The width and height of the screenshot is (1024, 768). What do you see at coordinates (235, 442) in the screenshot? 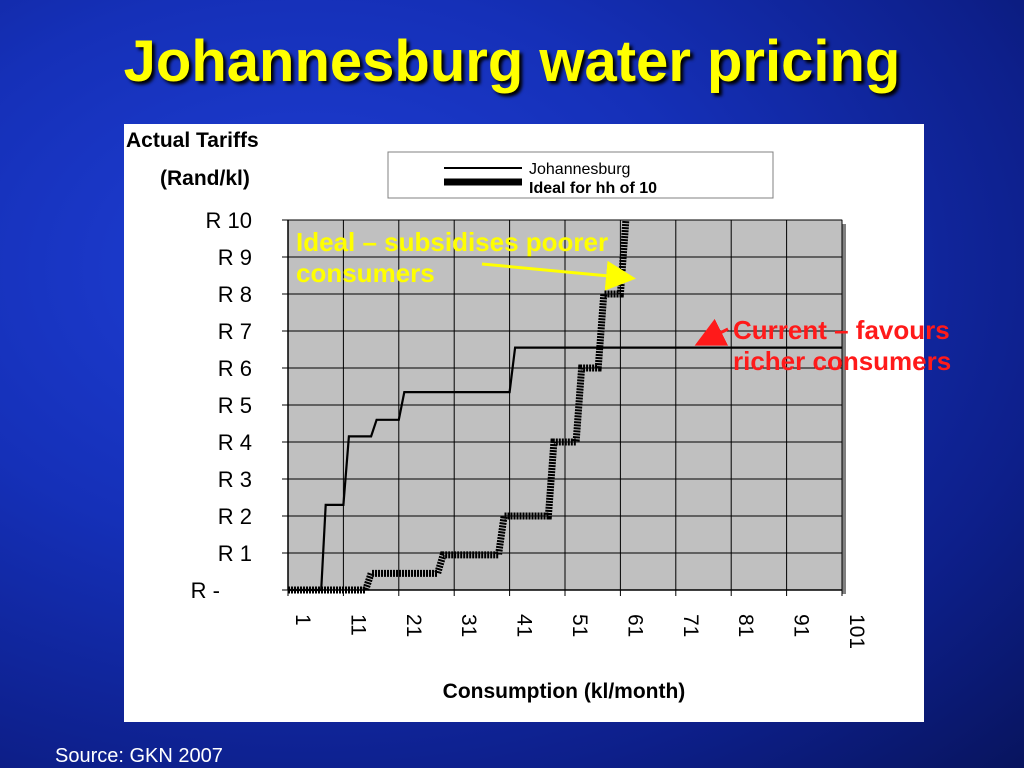
I see `y-tick-label: R 4` at bounding box center [235, 442].